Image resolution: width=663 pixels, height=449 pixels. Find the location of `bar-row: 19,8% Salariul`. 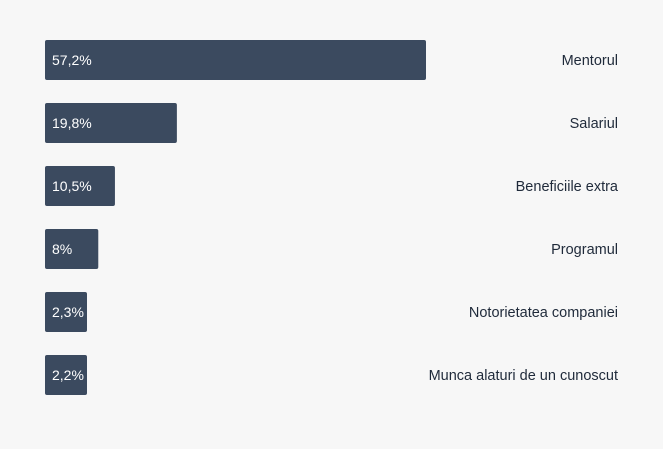

bar-row: 19,8% Salariul is located at coordinates (331, 123).